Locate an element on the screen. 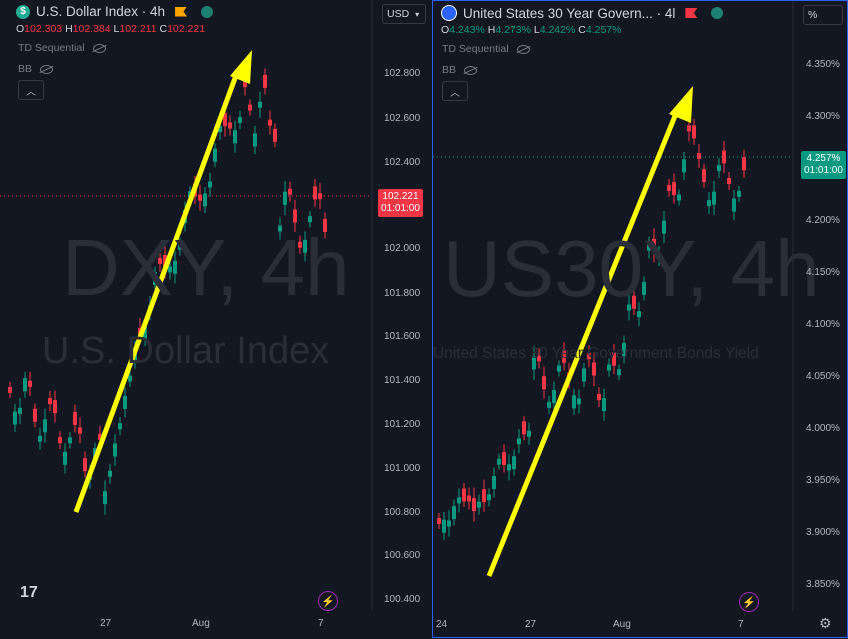  us30y-title: United States 30 Year Govern... · 4l is located at coordinates (569, 13).